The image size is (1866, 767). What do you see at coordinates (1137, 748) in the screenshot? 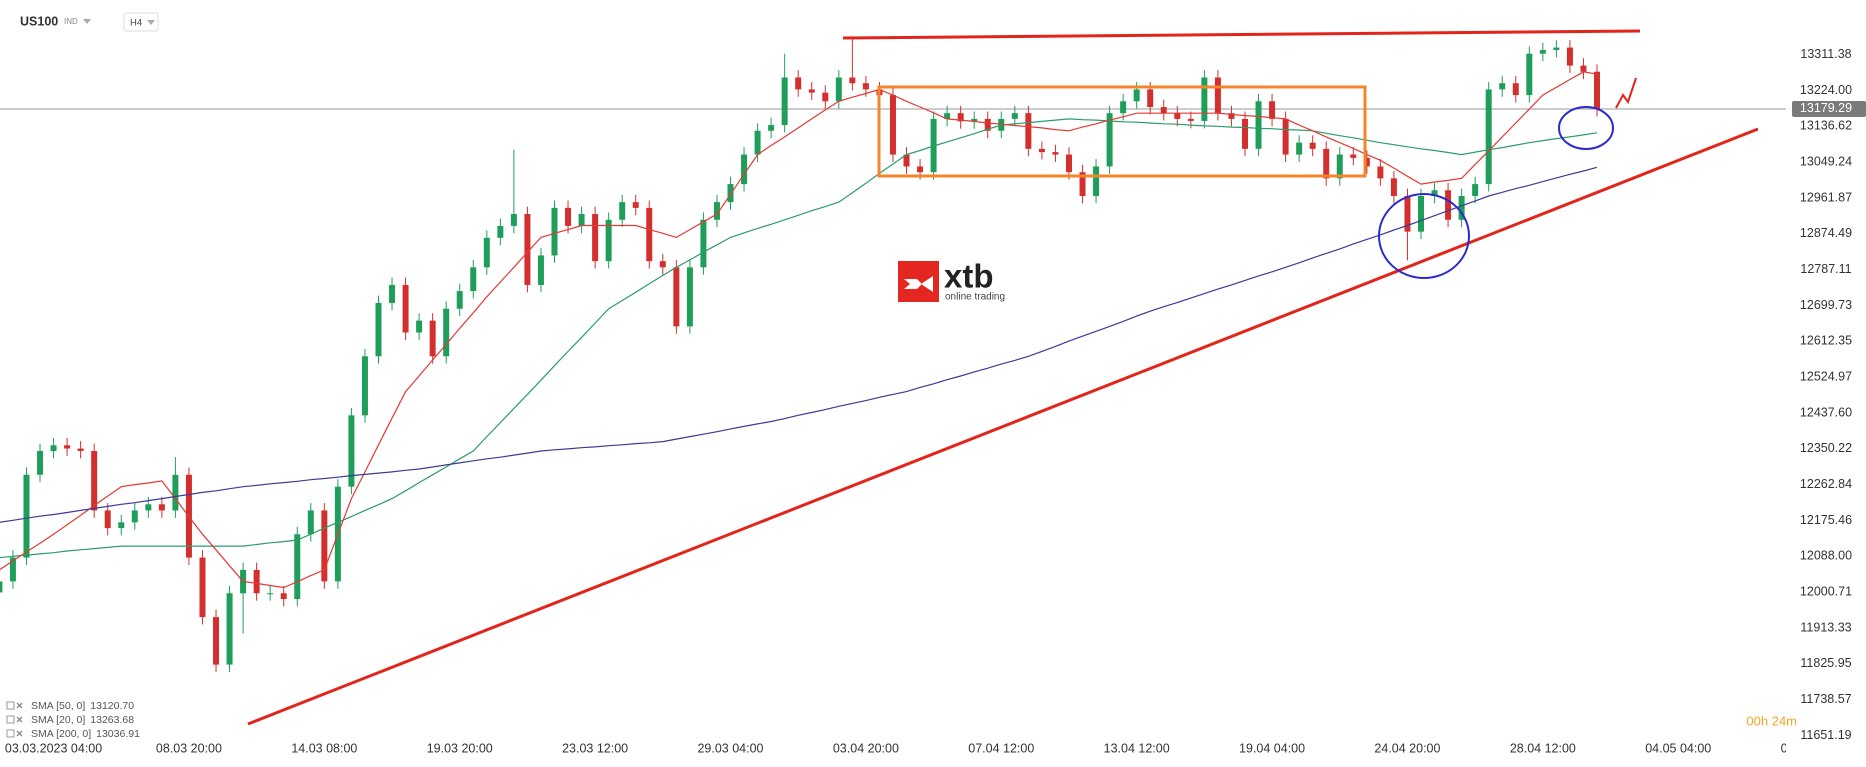
I see `x-tick-label: 13.04 12:00` at bounding box center [1137, 748].